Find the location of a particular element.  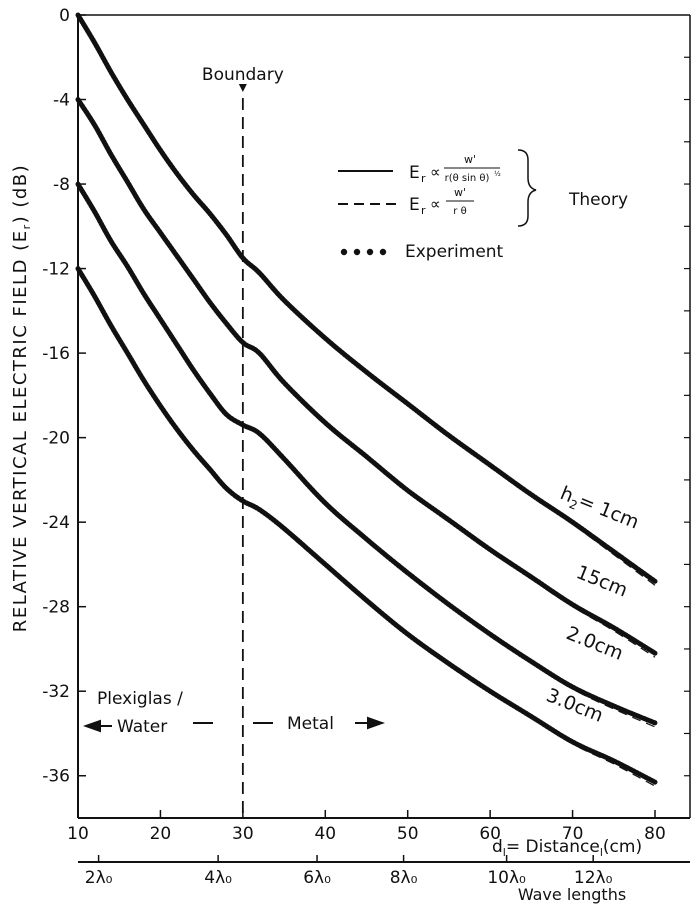

region-label-left-line2: Water is located at coordinates (142, 727).